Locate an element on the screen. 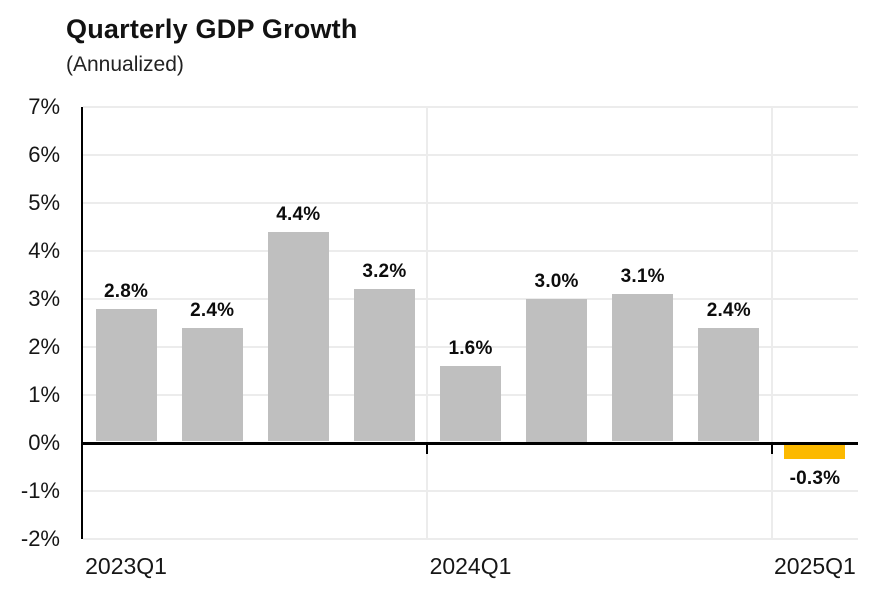  bar-value-label: 3.0% is located at coordinates (556, 281).